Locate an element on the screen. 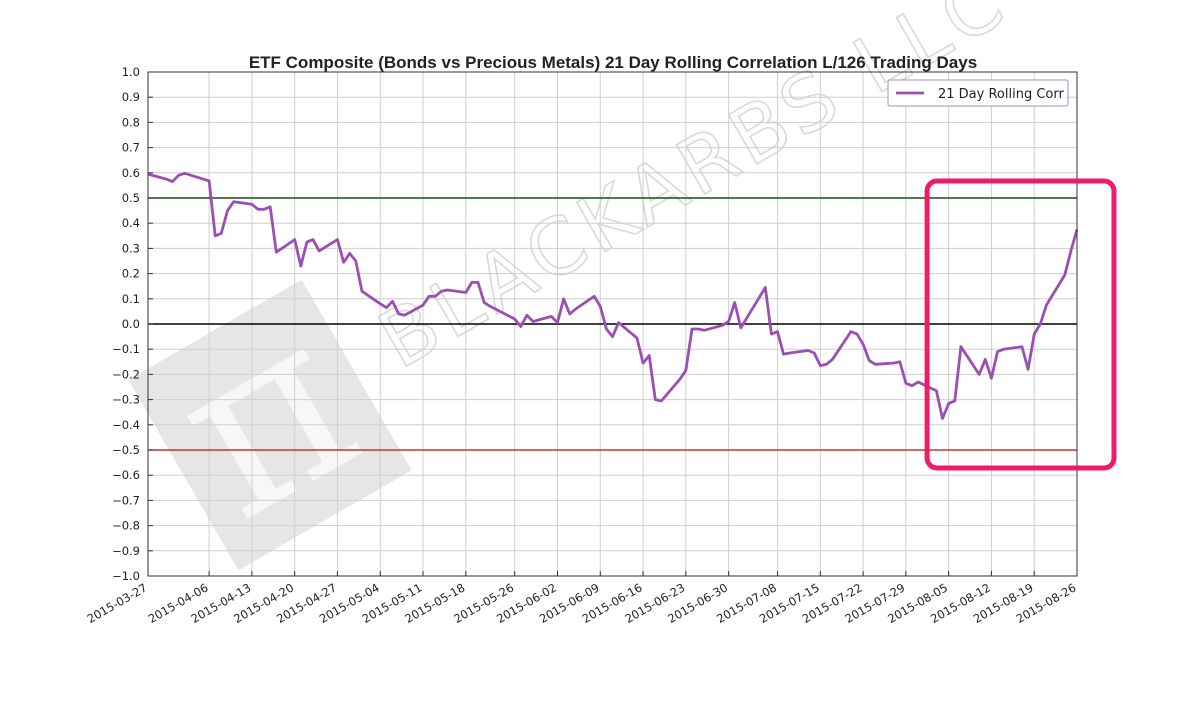 The height and width of the screenshot is (720, 1195). y-tick-label: 0.0 is located at coordinates (131, 324).